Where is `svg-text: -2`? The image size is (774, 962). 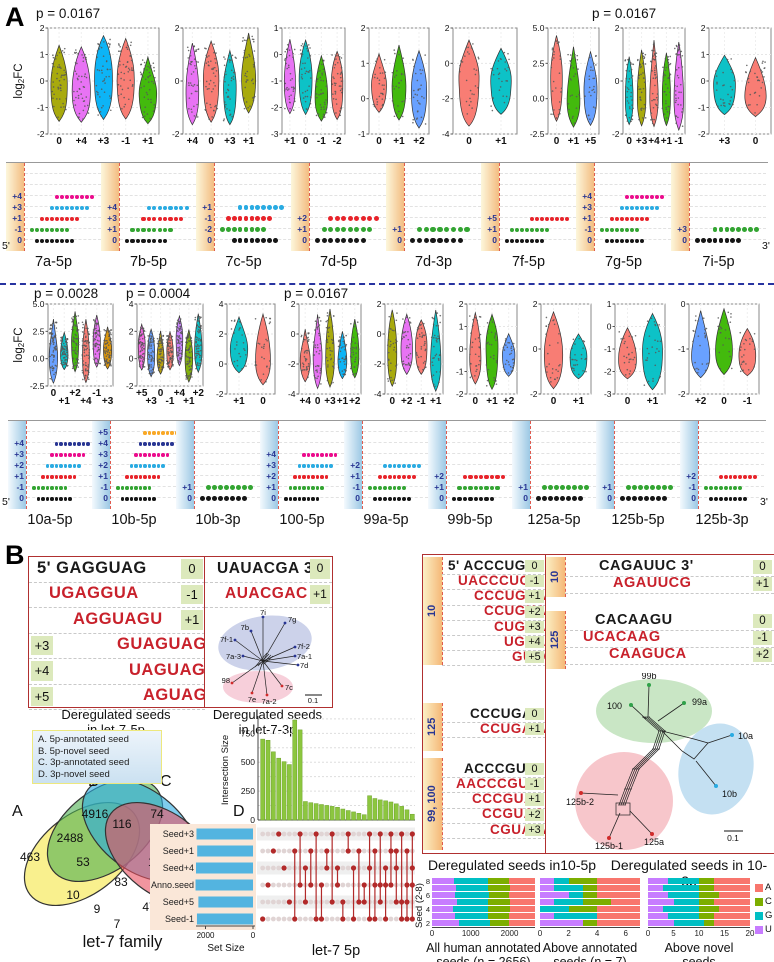 svg-text: -2 is located at coordinates (682, 394).